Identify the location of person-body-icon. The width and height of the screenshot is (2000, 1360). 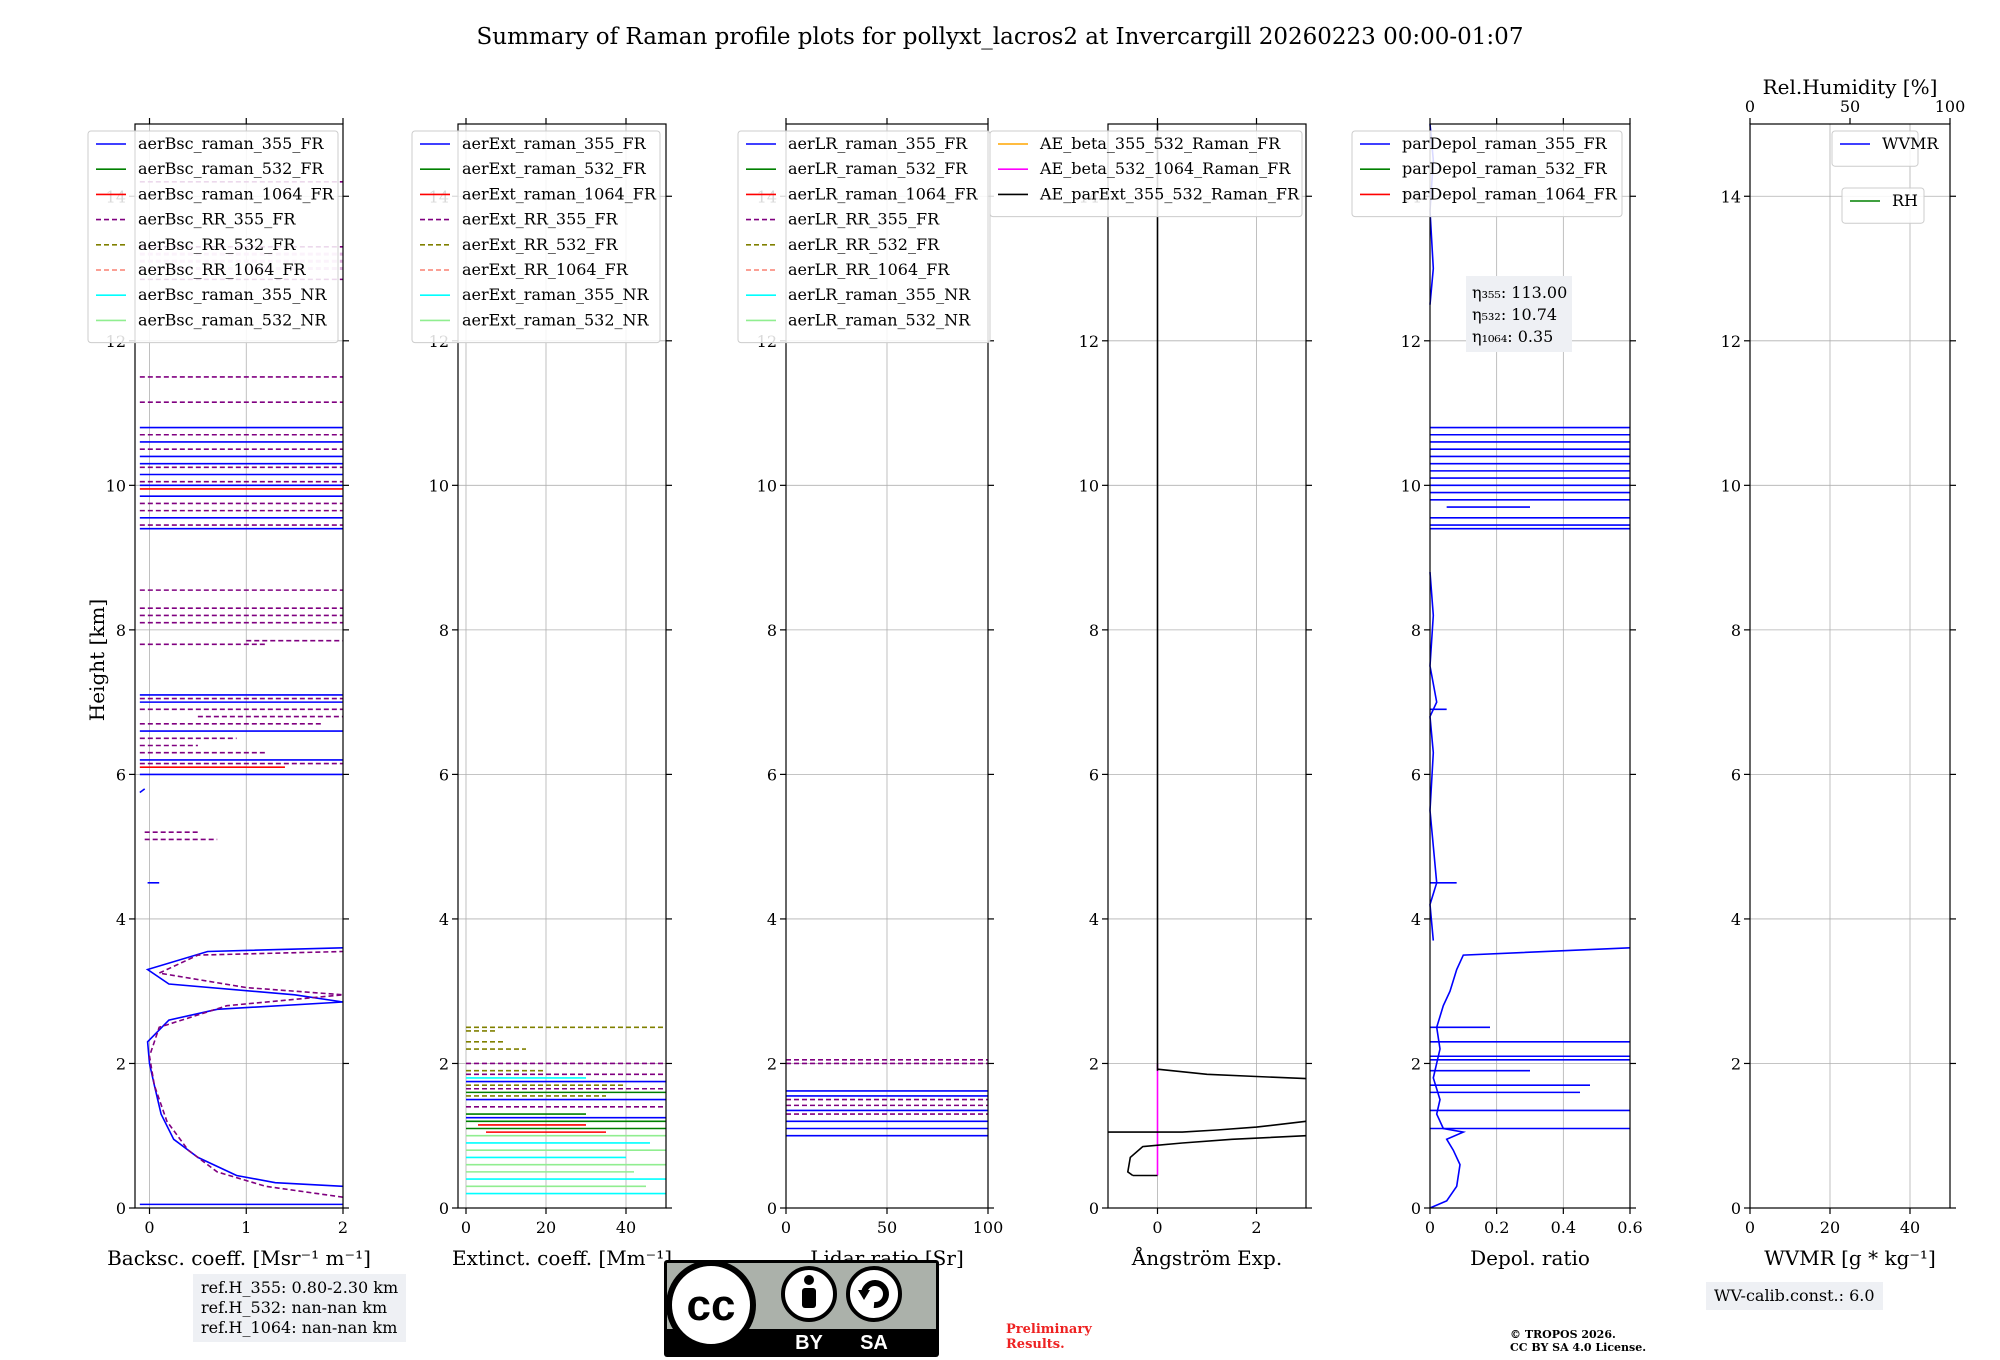
(809, 1298).